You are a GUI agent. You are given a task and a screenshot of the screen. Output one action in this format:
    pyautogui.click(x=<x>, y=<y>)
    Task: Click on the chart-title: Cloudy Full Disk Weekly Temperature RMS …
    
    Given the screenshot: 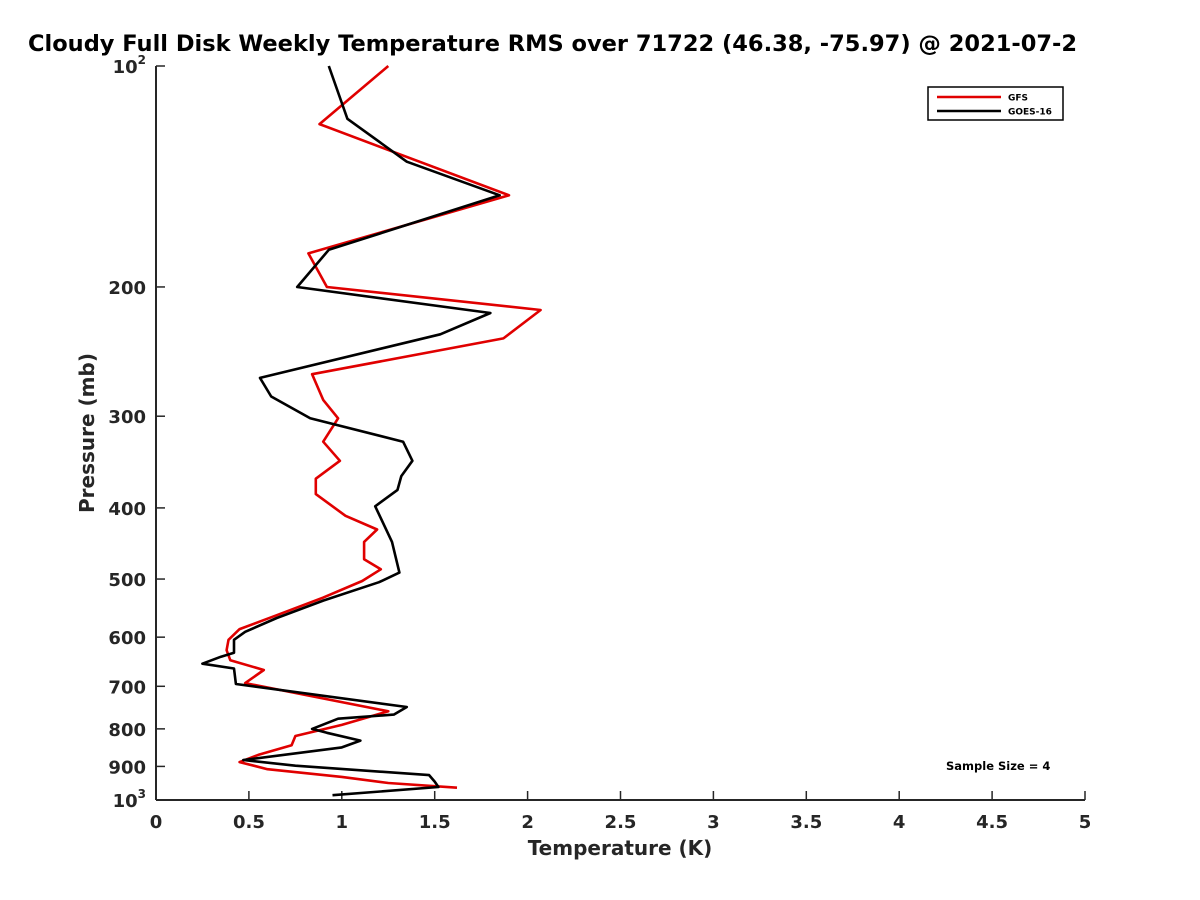 What is the action you would take?
    pyautogui.click(x=553, y=44)
    